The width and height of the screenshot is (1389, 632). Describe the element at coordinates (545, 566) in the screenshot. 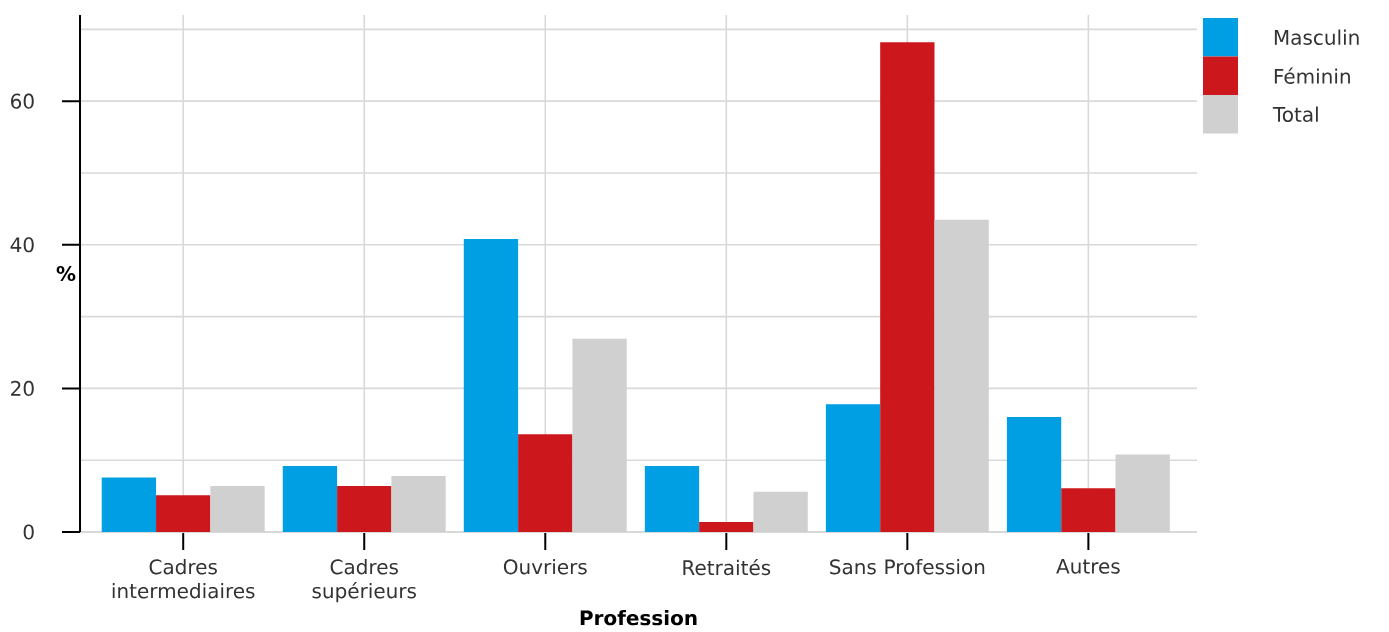

I see `x-tick-label: Ouvriers` at that location.